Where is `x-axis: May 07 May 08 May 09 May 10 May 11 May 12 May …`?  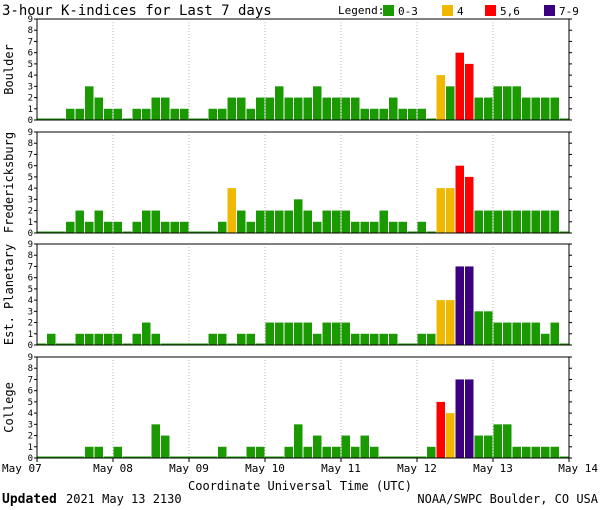 x-axis: May 07 May 08 May 09 May 10 May 11 May 12 May … is located at coordinates (300, 466).